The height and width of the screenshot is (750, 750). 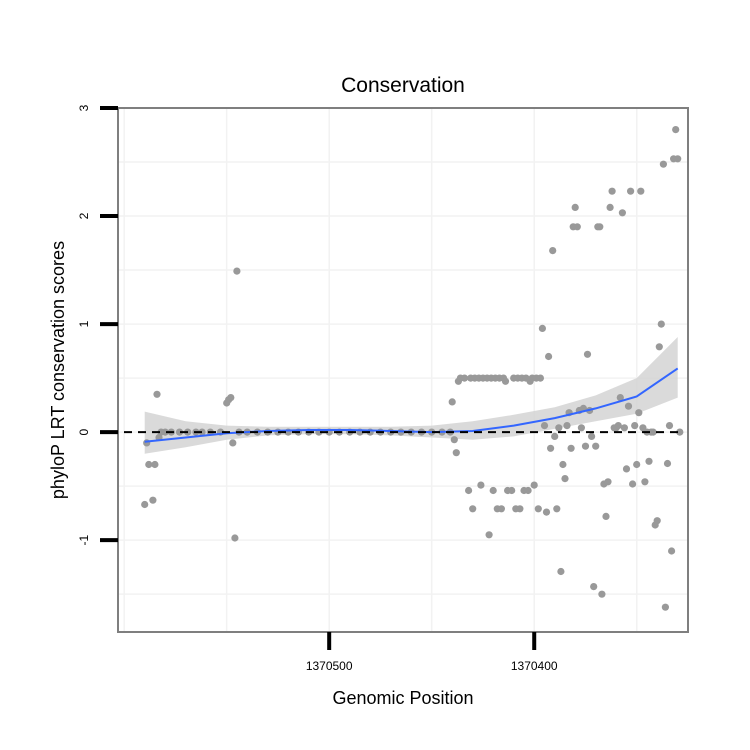 What do you see at coordinates (58, 370) in the screenshot?
I see `y-axis-label: phyloP LRT conservation scores` at bounding box center [58, 370].